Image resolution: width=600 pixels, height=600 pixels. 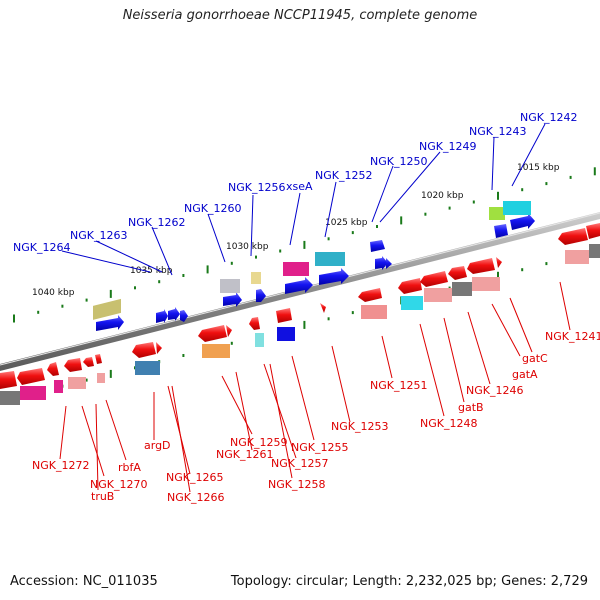 I want to click on gene-gatb-arrow, so click(x=434, y=279).